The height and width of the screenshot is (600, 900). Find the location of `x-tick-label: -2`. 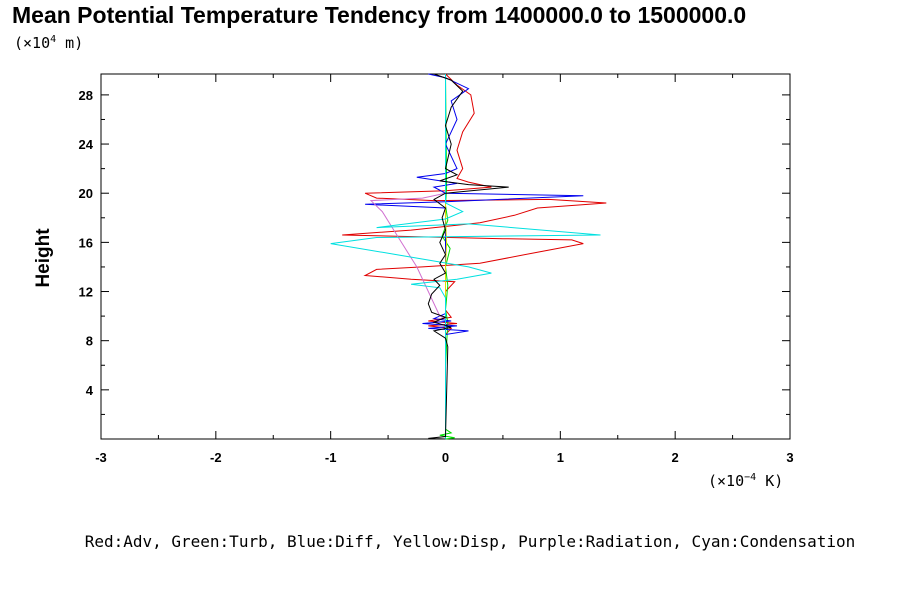

x-tick-label: -2 is located at coordinates (216, 457).